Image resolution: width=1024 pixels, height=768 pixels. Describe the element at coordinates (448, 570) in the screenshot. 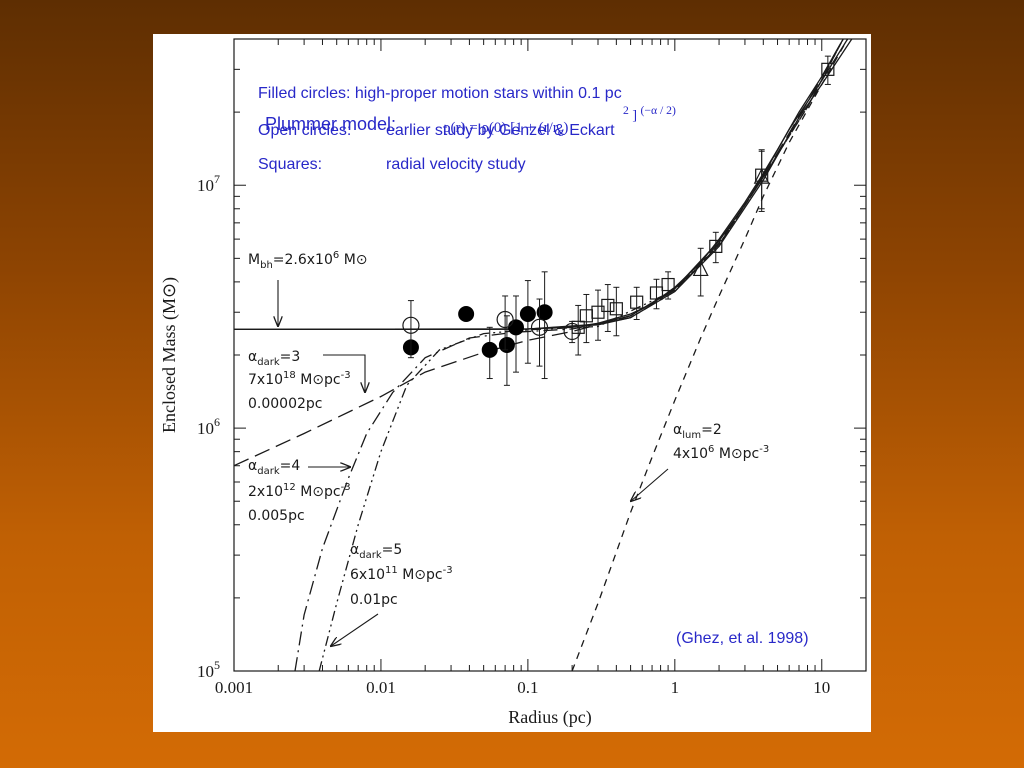

I see `annotation-dark5-density-part: -3` at that location.